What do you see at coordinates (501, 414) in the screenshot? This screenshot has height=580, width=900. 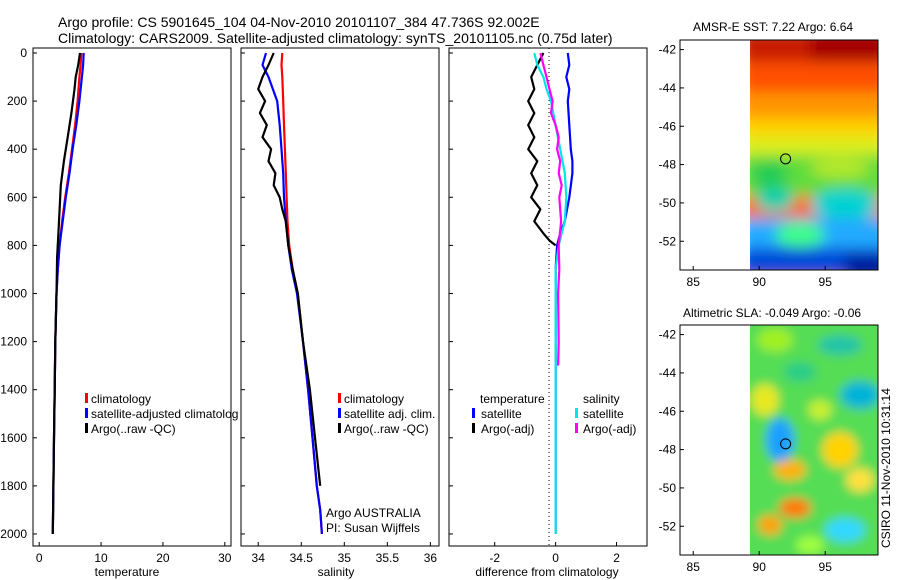 I see `legend-label-temp-satellite: satellite` at bounding box center [501, 414].